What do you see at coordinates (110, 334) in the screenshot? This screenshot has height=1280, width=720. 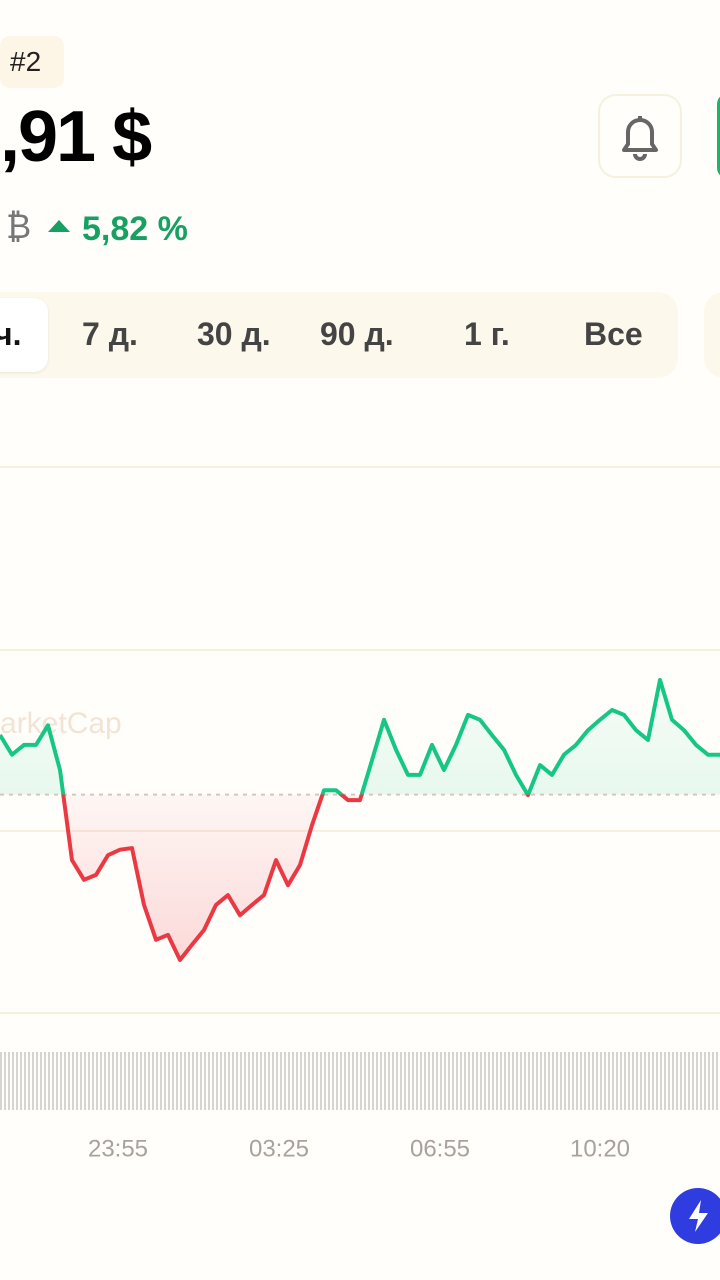 I see `tab: 7 д.` at bounding box center [110, 334].